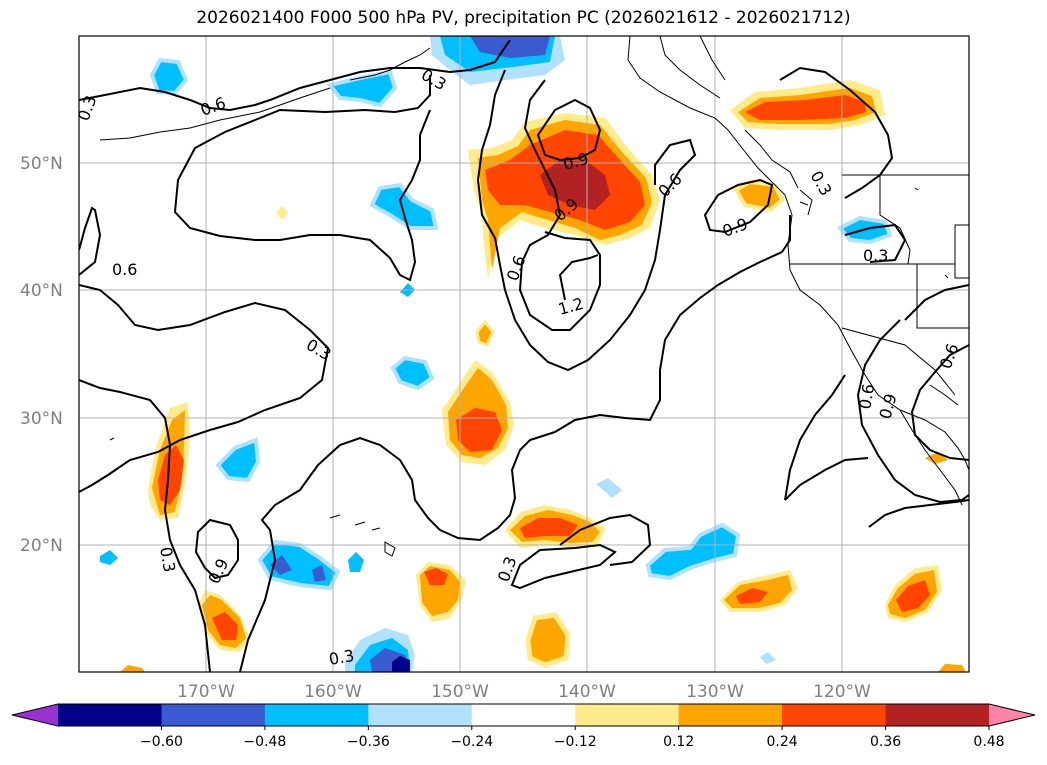 The height and width of the screenshot is (765, 1047). I want to click on colorbar-tick-label: 0.24, so click(782, 742).